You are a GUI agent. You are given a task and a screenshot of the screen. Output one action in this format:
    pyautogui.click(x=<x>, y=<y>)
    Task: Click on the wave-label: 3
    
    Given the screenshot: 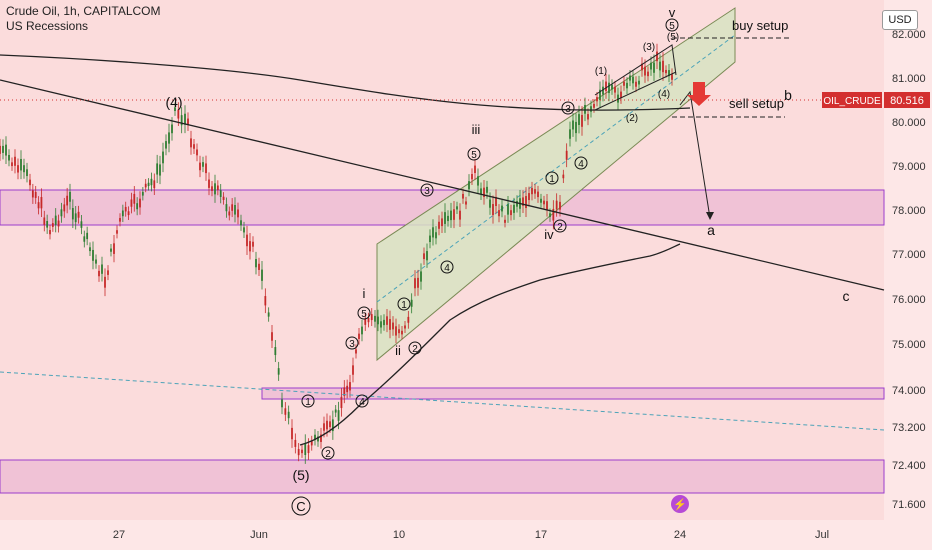 What is the action you would take?
    pyautogui.click(x=352, y=344)
    